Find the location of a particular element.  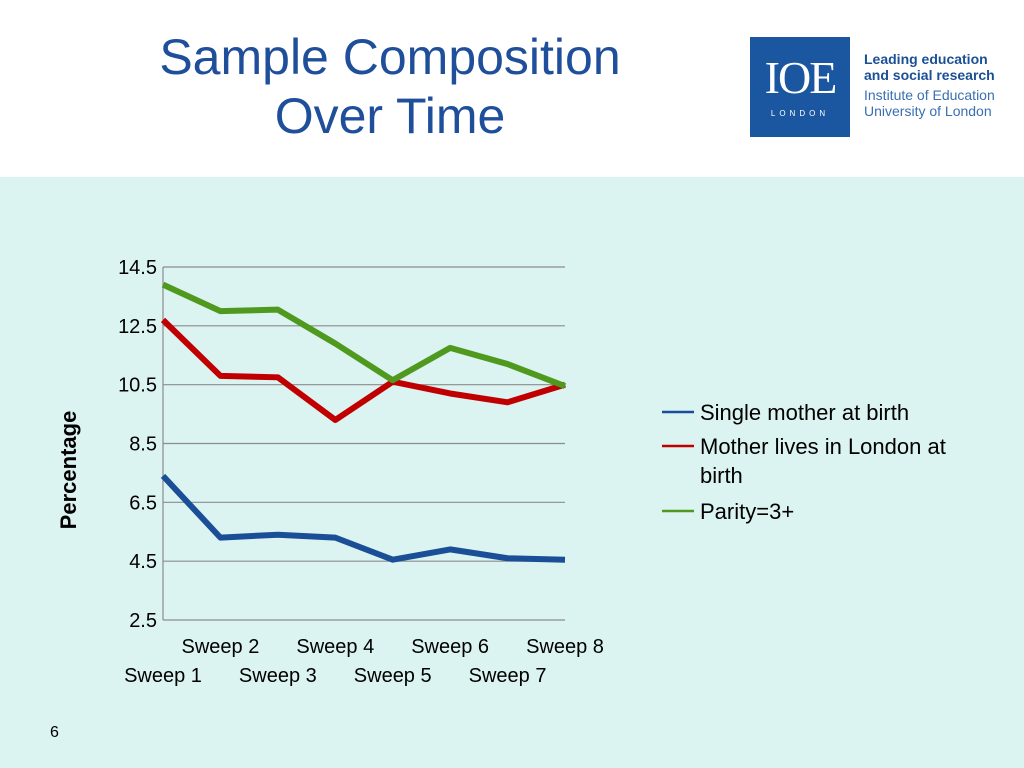

y-tick-label: 8.5 is located at coordinates (143, 445).